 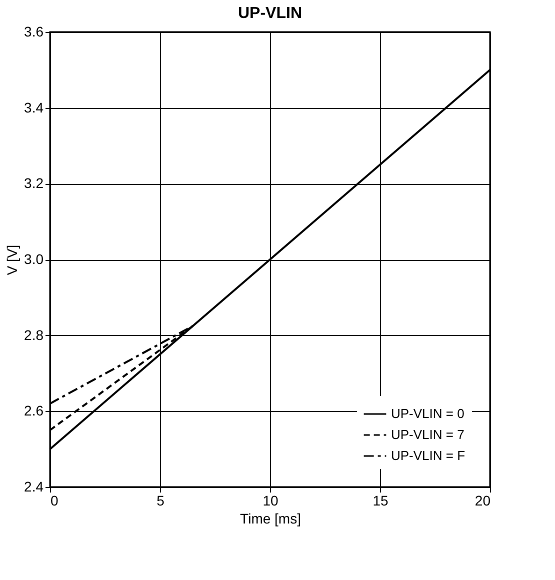 What do you see at coordinates (427, 434) in the screenshot?
I see `legend-label: UP-VLIN = 7` at bounding box center [427, 434].